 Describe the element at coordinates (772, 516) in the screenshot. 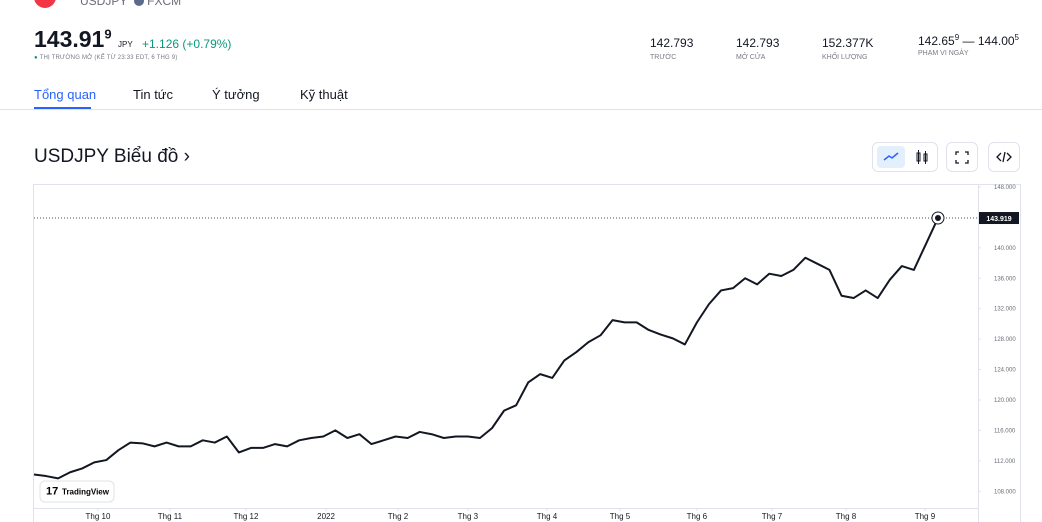

I see `x-tick-label: Thg 7` at that location.